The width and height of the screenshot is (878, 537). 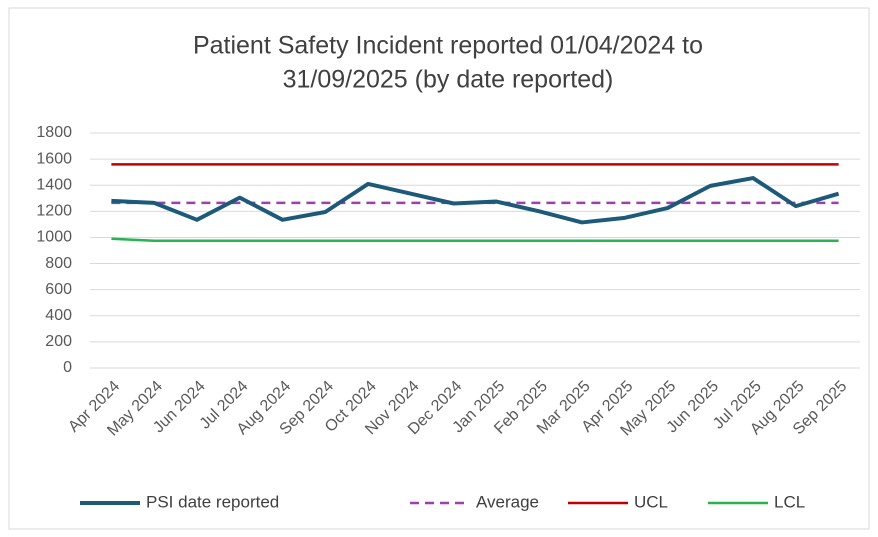 I want to click on legend-label: Average, so click(x=507, y=501).